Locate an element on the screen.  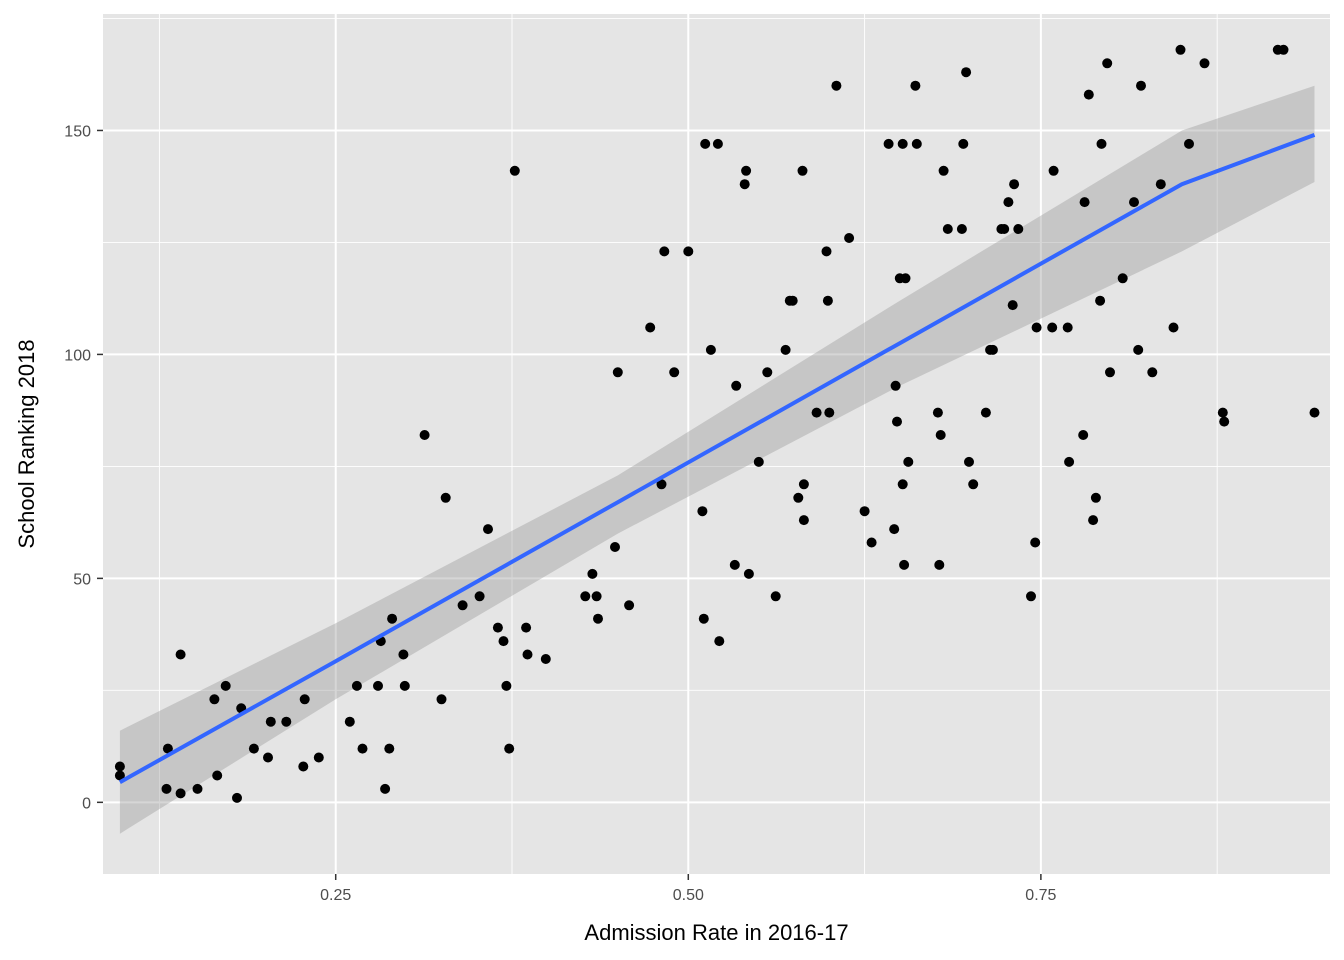
y-tick-label: 50 is located at coordinates (82, 579).